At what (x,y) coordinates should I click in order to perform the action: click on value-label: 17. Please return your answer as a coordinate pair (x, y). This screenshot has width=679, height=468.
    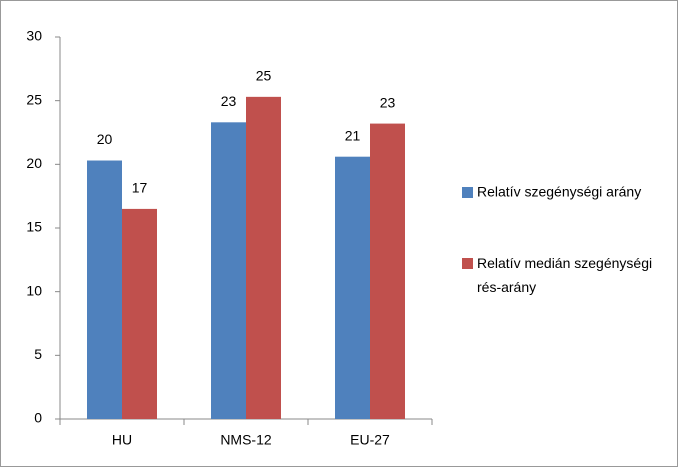
    Looking at the image, I should click on (140, 188).